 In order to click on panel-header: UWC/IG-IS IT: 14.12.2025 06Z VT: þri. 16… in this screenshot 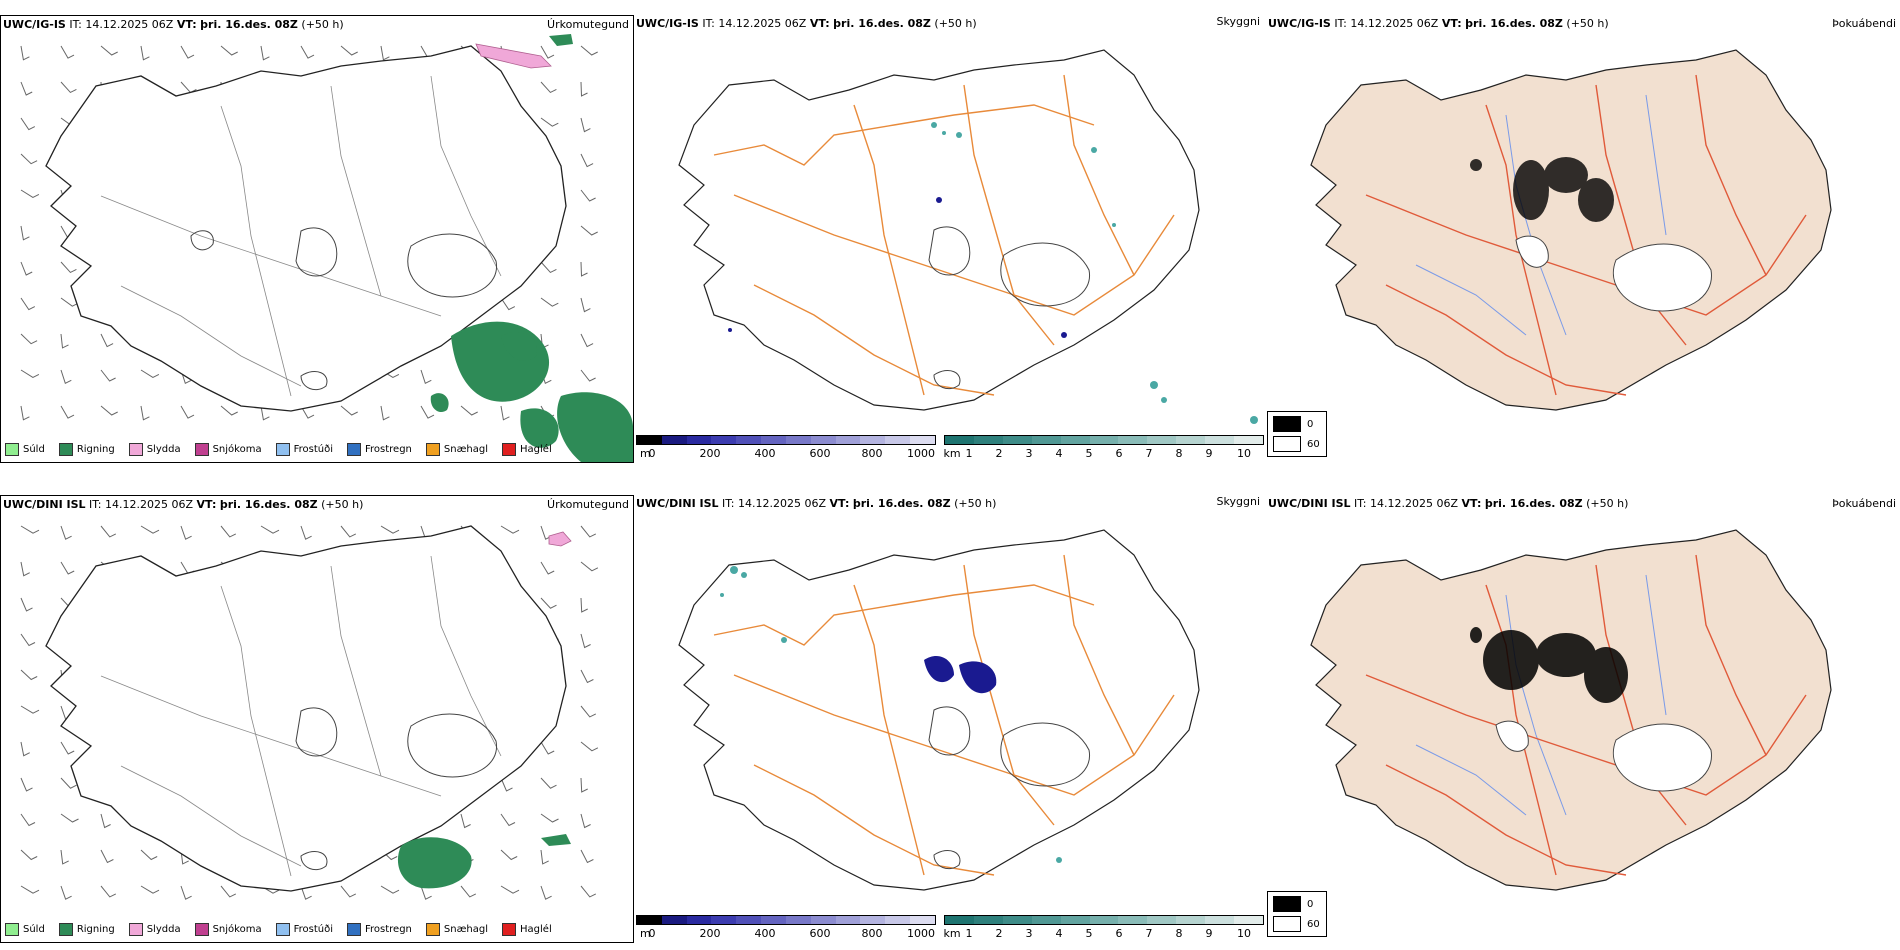, I will do `click(1438, 23)`.